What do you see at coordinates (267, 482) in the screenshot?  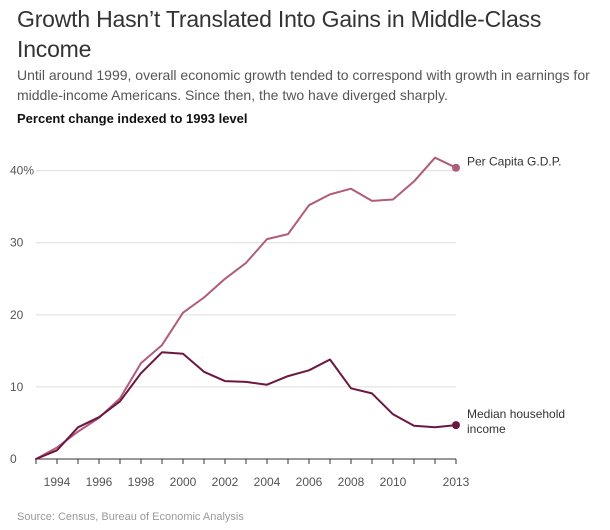 I see `x-tick-label-2004: 2004` at bounding box center [267, 482].